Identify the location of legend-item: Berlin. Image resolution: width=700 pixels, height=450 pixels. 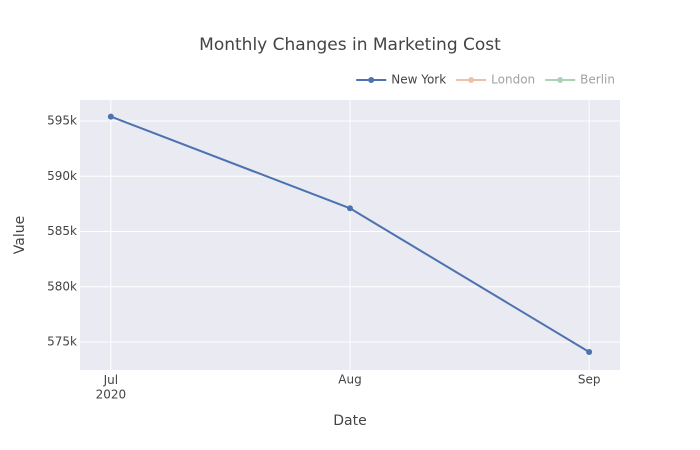
(580, 80).